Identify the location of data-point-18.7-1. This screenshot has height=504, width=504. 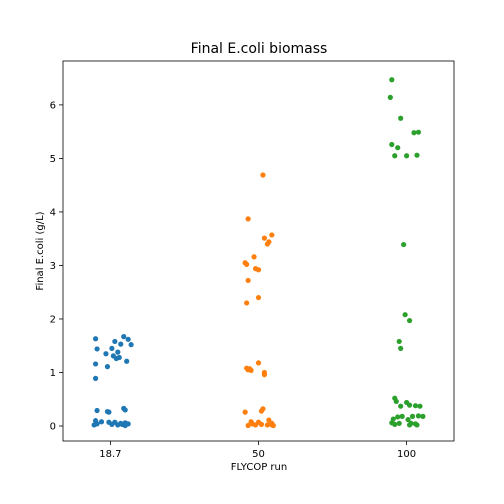
(128, 339).